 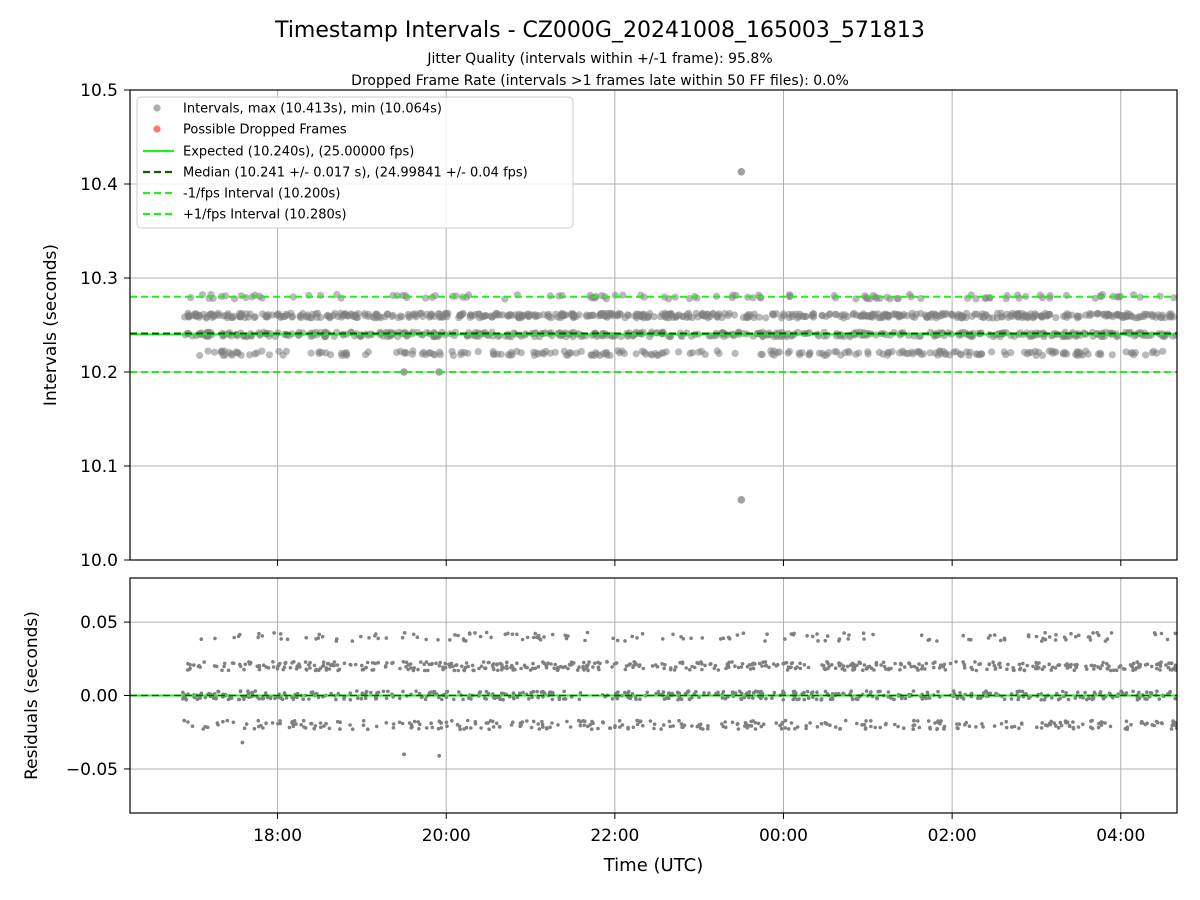 What do you see at coordinates (614, 836) in the screenshot?
I see `x-tick-label: 22:00` at bounding box center [614, 836].